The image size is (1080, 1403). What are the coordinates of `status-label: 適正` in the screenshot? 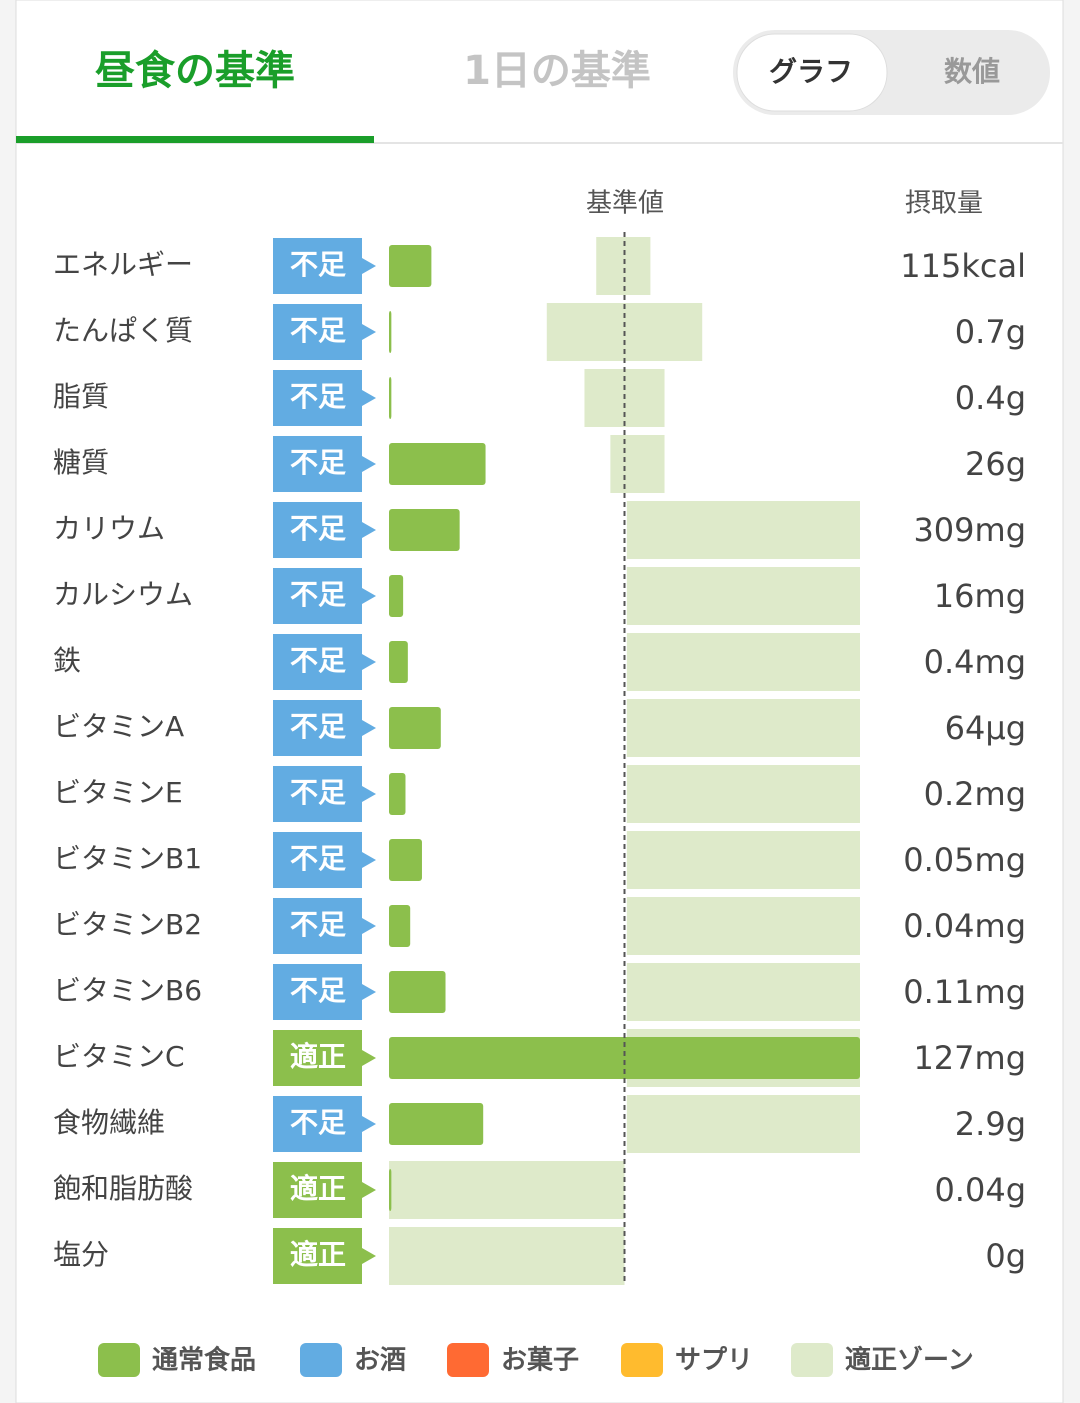 It's located at (318, 1254).